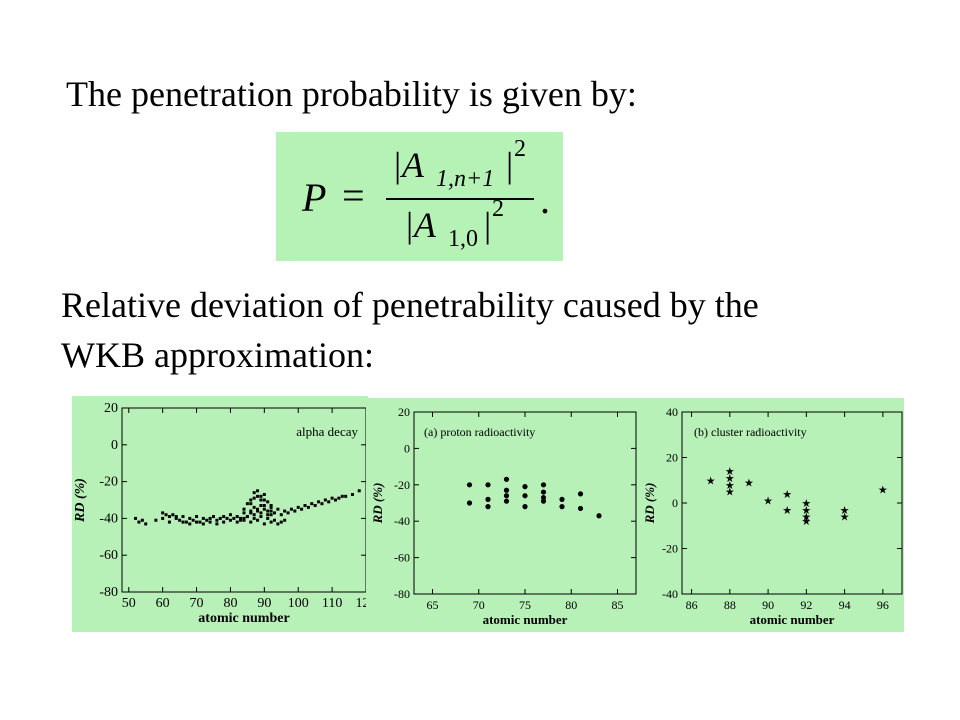  Describe the element at coordinates (670, 594) in the screenshot. I see `y-tick-label: -40` at that location.